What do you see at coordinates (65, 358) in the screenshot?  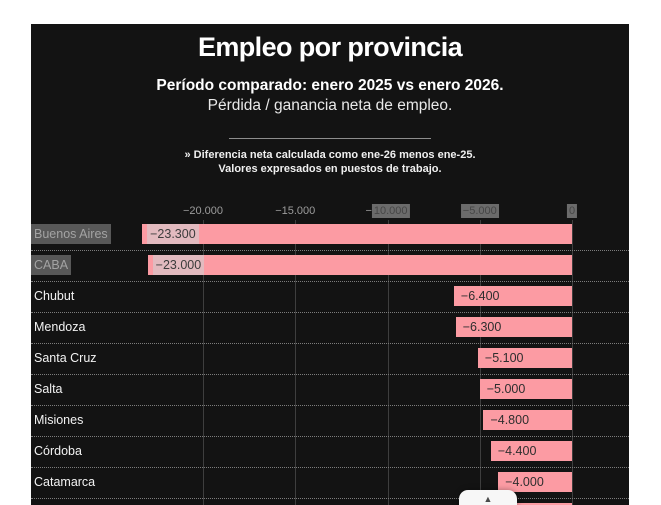 I see `row-label: Santa Cruz` at bounding box center [65, 358].